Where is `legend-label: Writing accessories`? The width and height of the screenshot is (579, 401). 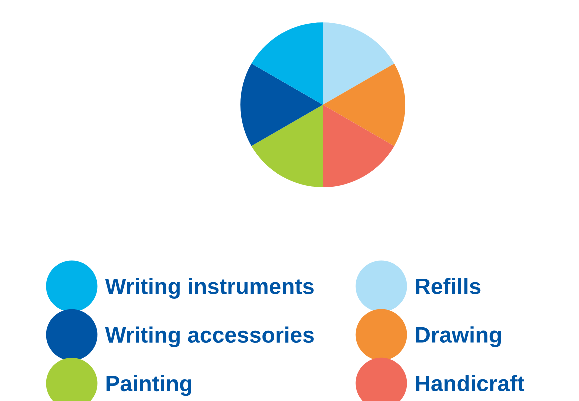
legend-label: Writing accessories is located at coordinates (209, 337).